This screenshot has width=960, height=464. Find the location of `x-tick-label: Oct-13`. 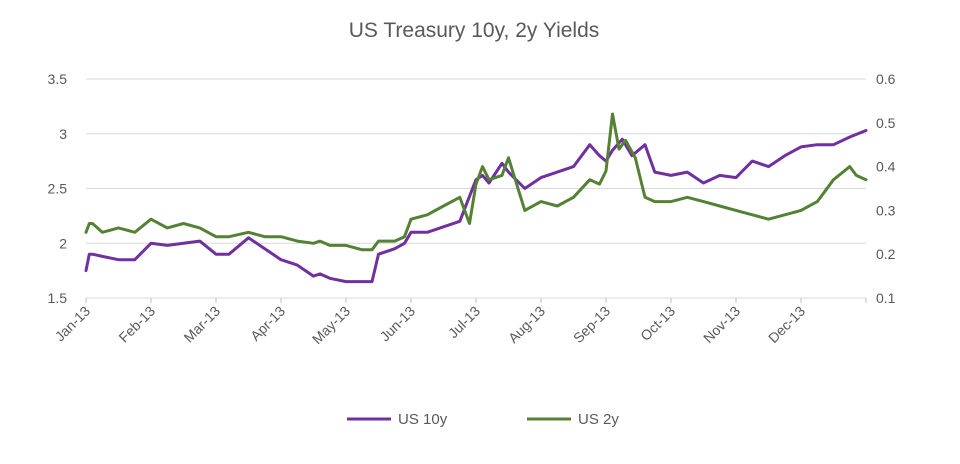

x-tick-label: Oct-13 is located at coordinates (657, 323).